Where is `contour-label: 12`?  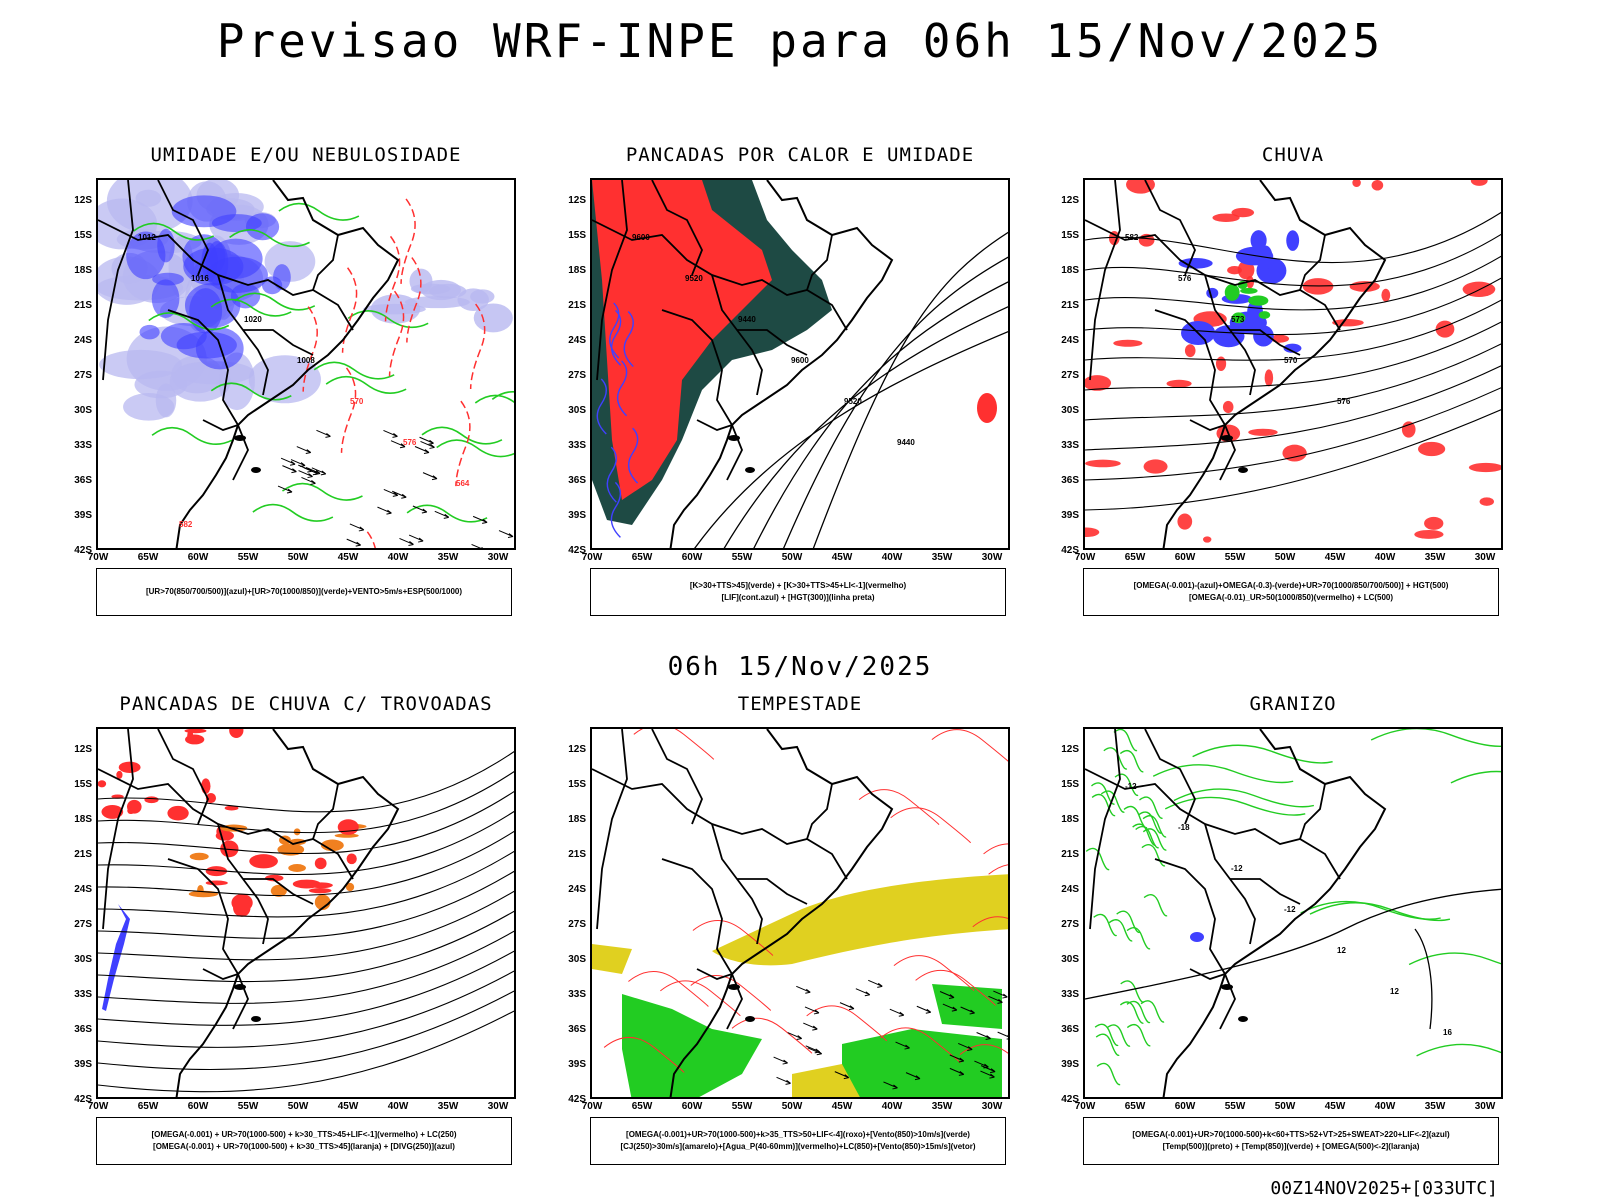 contour-label: 12 is located at coordinates (1341, 950).